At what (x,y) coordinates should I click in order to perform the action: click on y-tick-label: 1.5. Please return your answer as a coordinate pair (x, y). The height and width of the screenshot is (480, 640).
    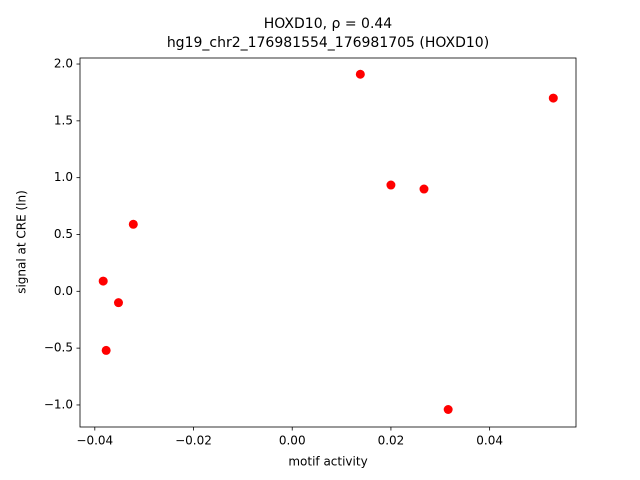
    Looking at the image, I should click on (63, 120).